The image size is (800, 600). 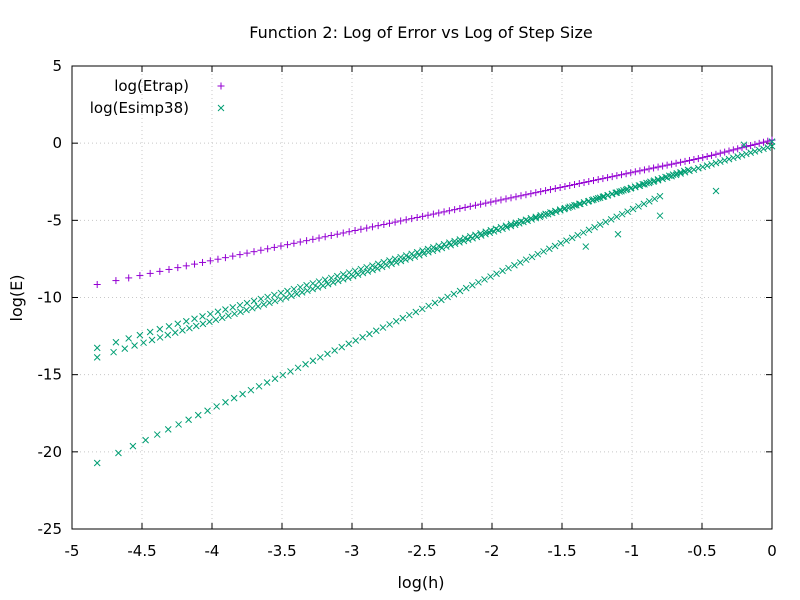 What do you see at coordinates (421, 551) in the screenshot?
I see `x-tick-label: -2.5` at bounding box center [421, 551].